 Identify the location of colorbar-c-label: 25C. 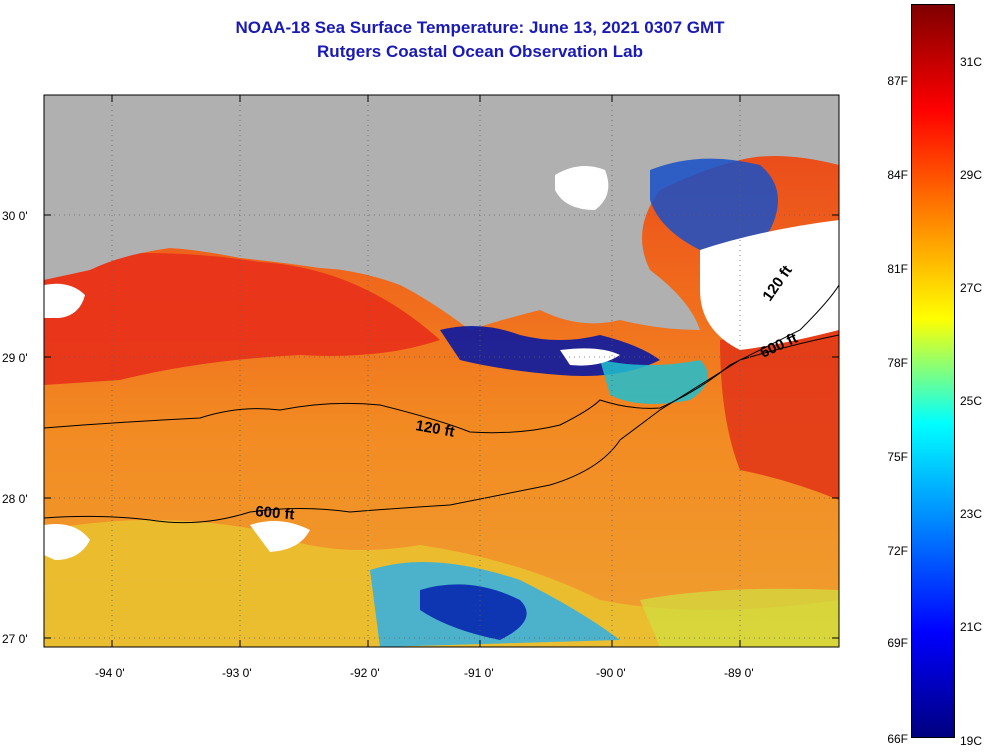
(971, 401).